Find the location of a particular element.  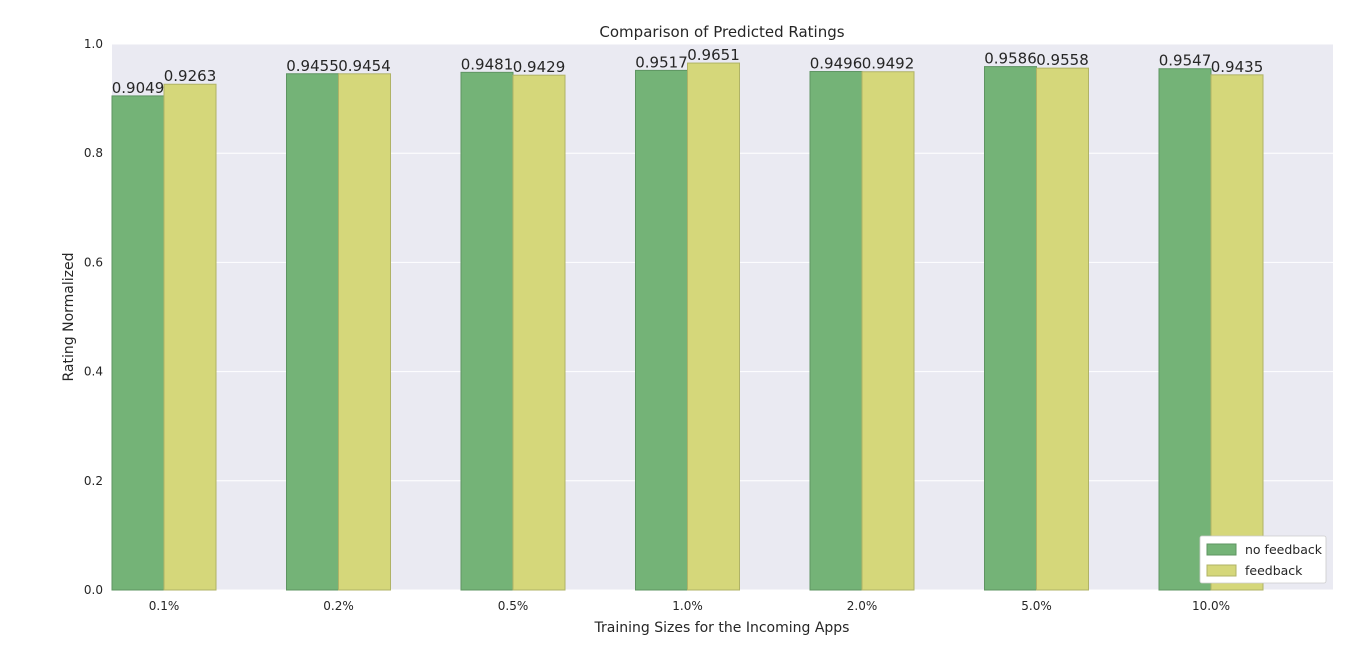

legend-label: feedback is located at coordinates (1274, 570).